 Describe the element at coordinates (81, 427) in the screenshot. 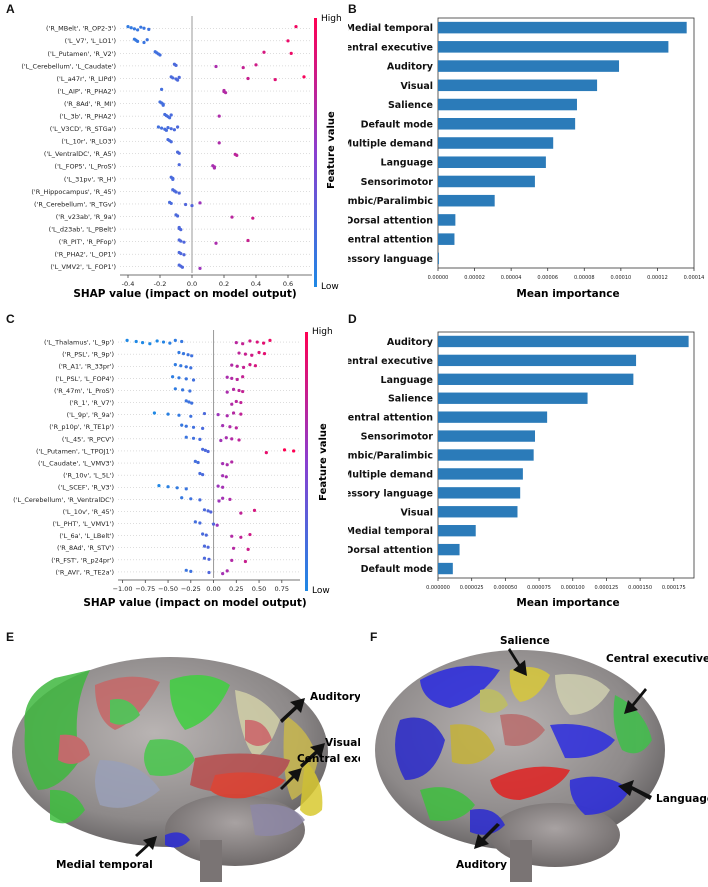

I see `feature-label: ('R_p10p', 'R_TE1p')` at that location.